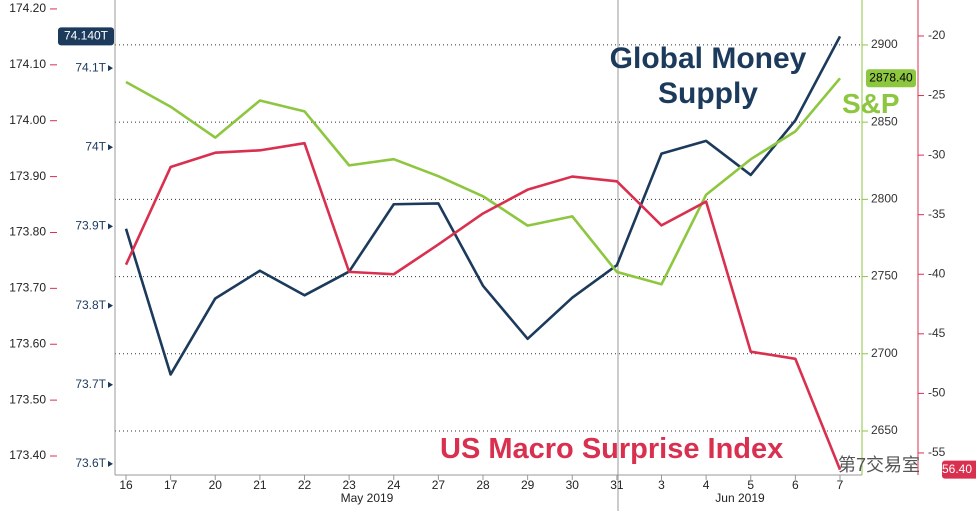 This screenshot has height=511, width=976. Describe the element at coordinates (750, 485) in the screenshot. I see `x-tick-label: 5` at that location.